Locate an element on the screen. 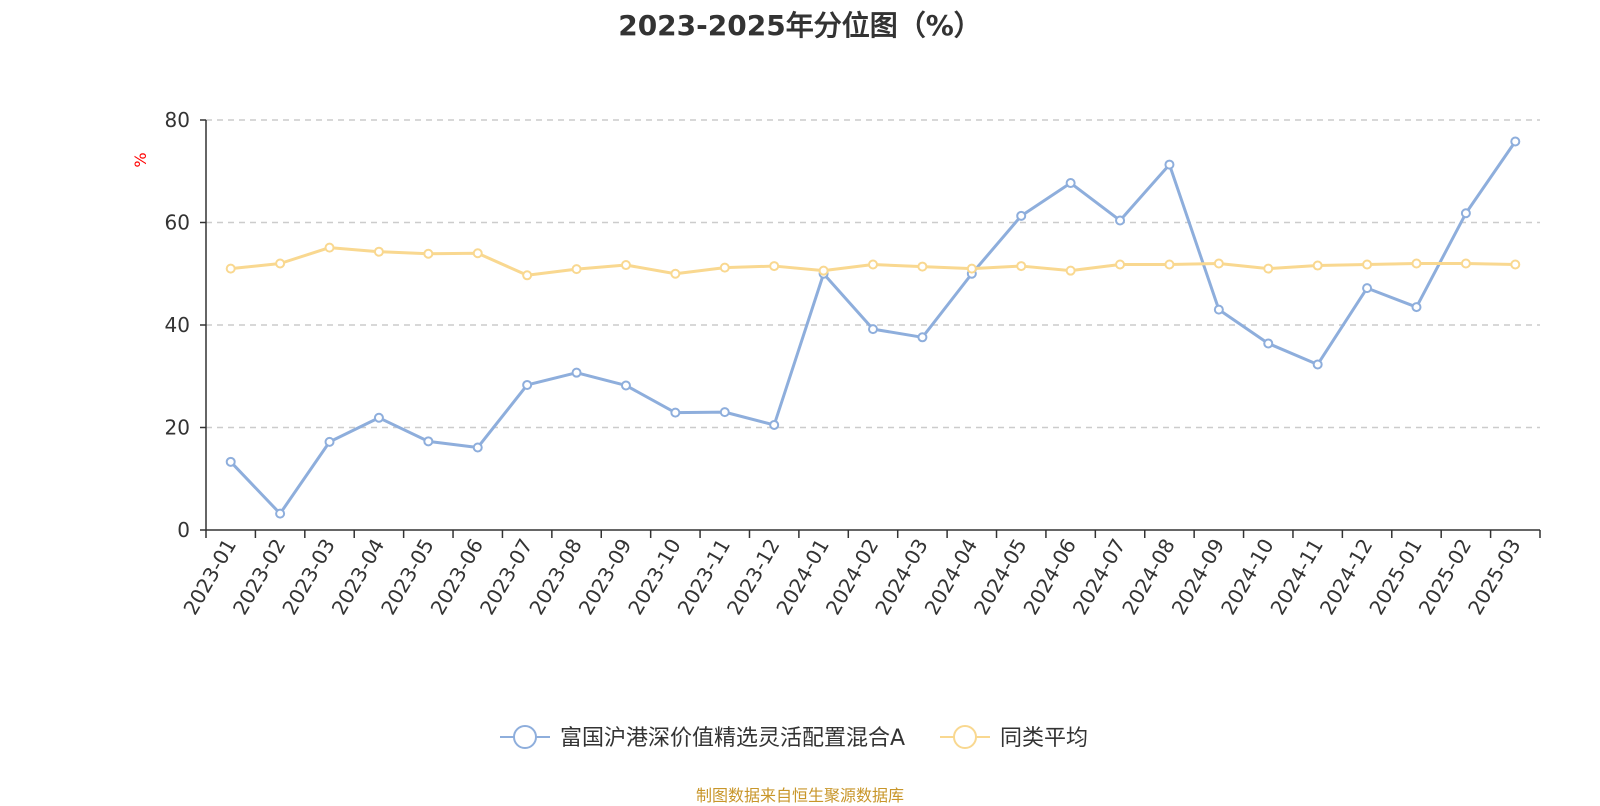 The width and height of the screenshot is (1600, 806). y-tick-label: 80 is located at coordinates (177, 120).